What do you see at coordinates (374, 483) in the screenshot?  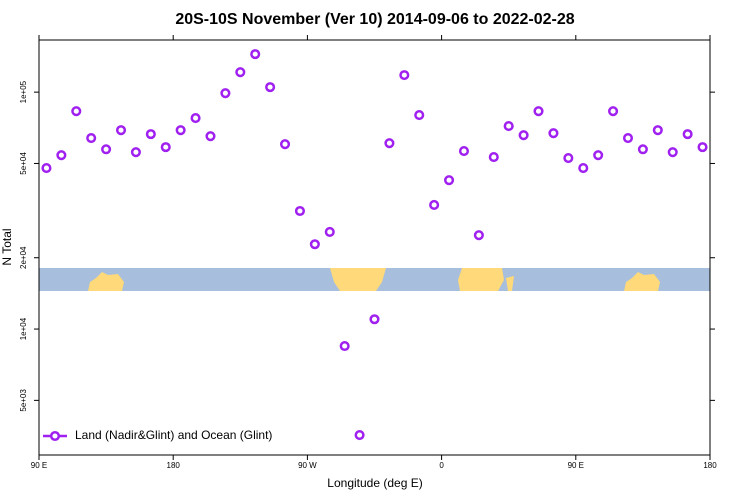 I see `x-axis-label: Longitude (deg E)` at bounding box center [374, 483].